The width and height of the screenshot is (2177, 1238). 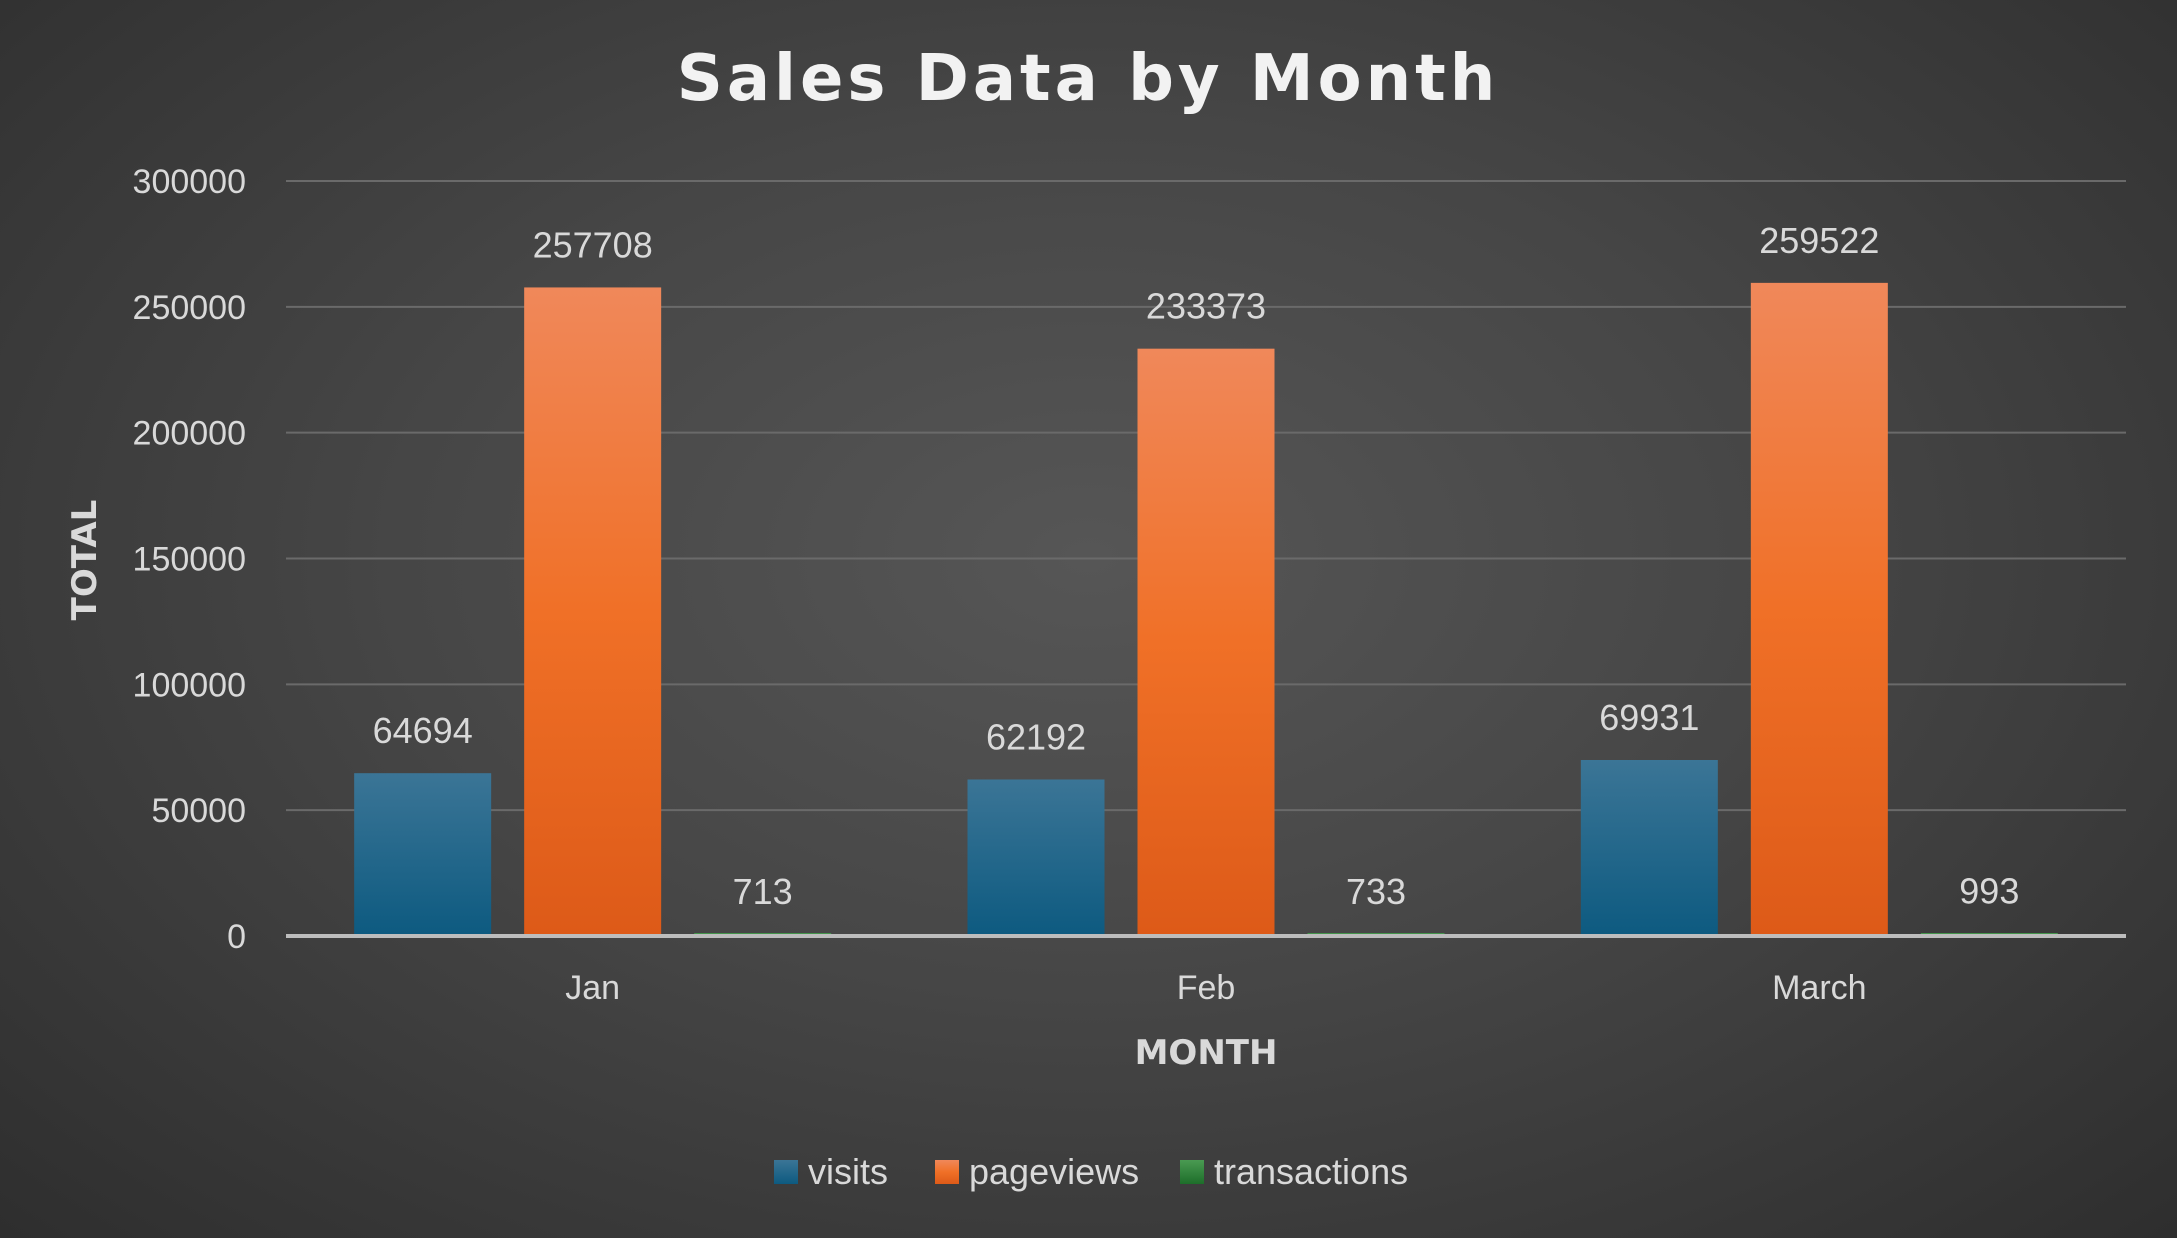 What do you see at coordinates (763, 891) in the screenshot?
I see `data-label: 713` at bounding box center [763, 891].